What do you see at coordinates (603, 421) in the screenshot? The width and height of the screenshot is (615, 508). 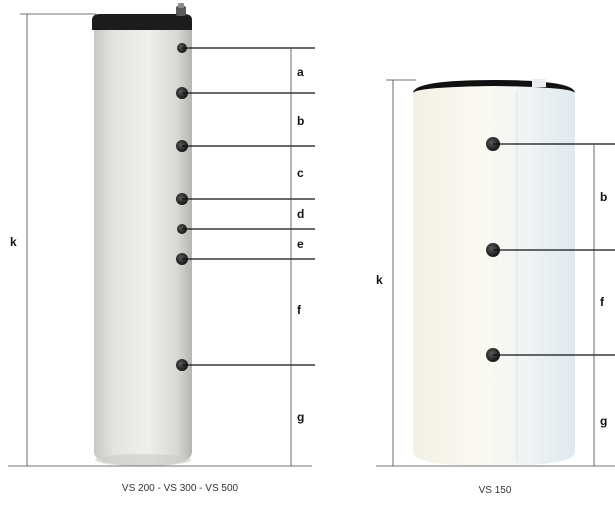 I see `right-section-label-g: g` at bounding box center [603, 421].